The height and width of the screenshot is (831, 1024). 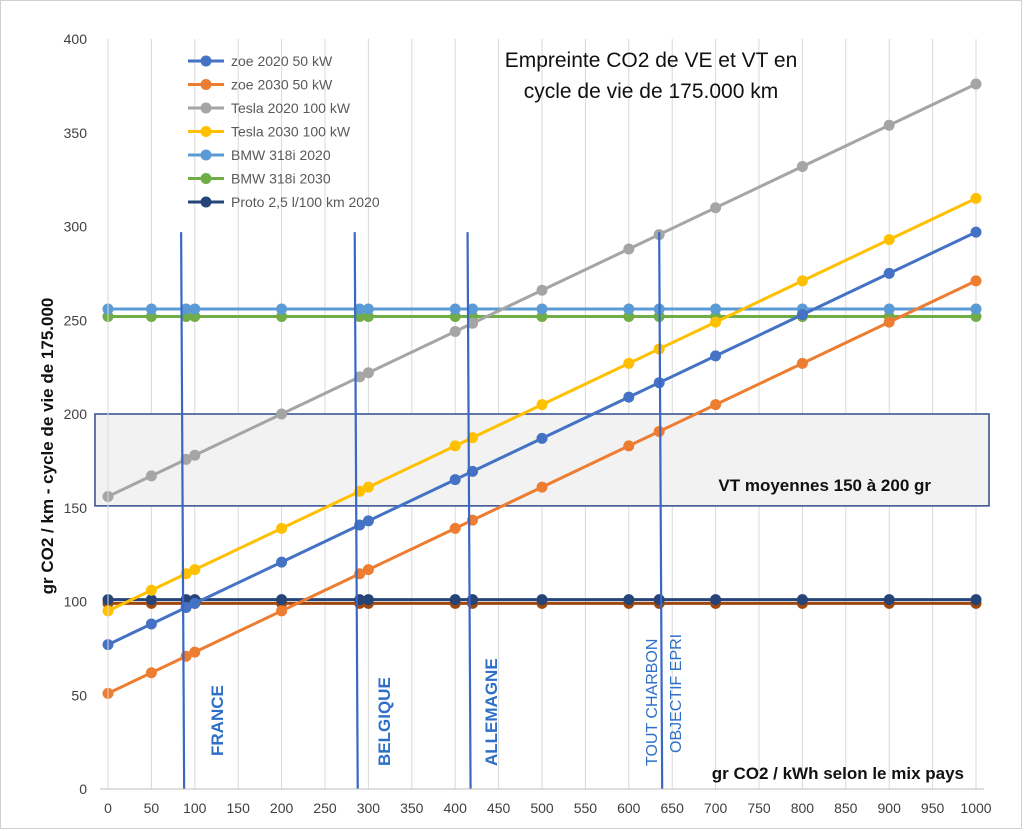 I want to click on band-label: VT moyennes 150 à 200 gr, so click(x=824, y=485).